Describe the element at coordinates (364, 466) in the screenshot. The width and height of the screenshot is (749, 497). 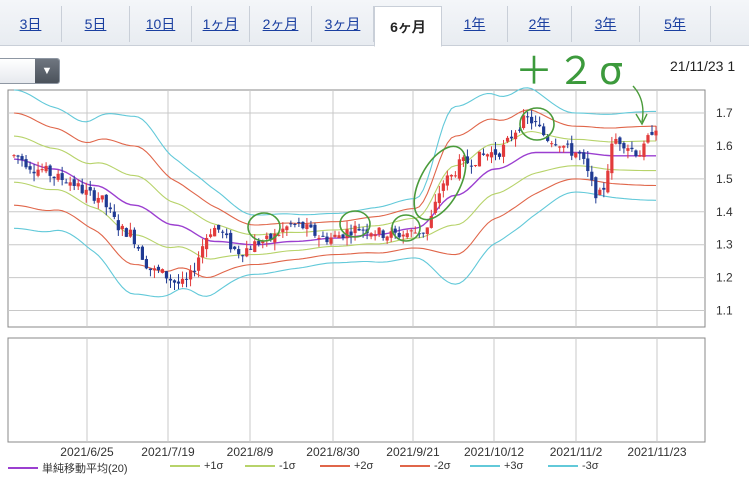
I see `legend-label: +2σ` at that location.